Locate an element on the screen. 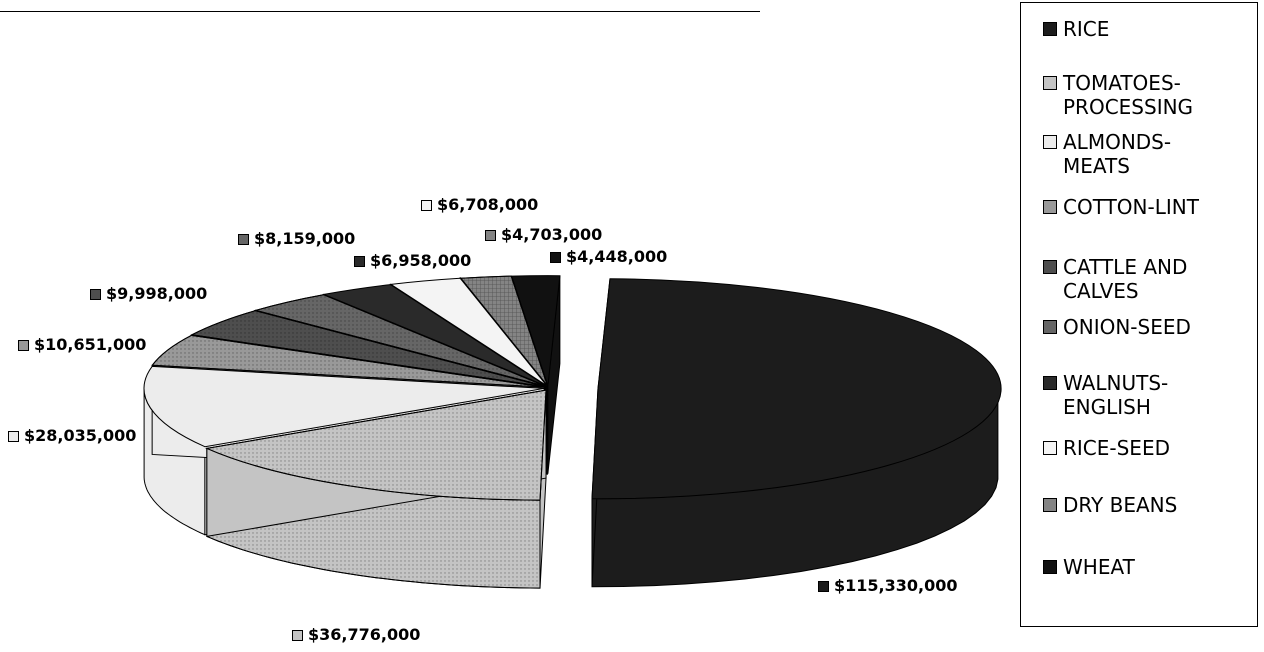 Image resolution: width=1264 pixels, height=652 pixels. legend-item: WHEAT is located at coordinates (1148, 567).